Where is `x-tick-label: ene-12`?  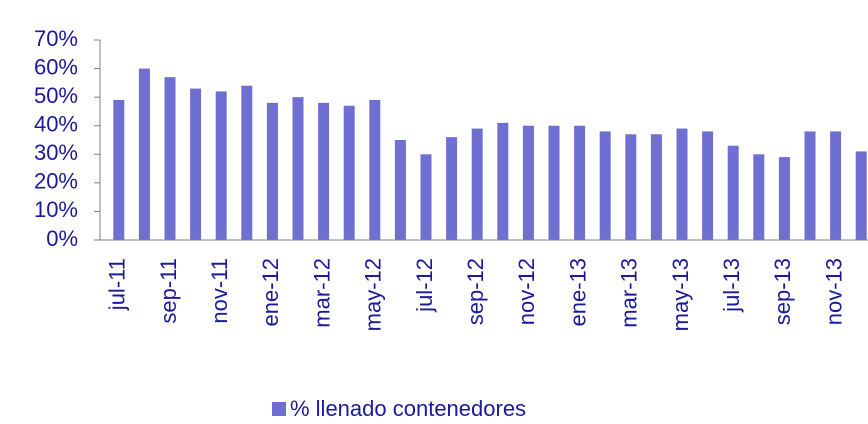
x-tick-label: ene-12 is located at coordinates (270, 292).